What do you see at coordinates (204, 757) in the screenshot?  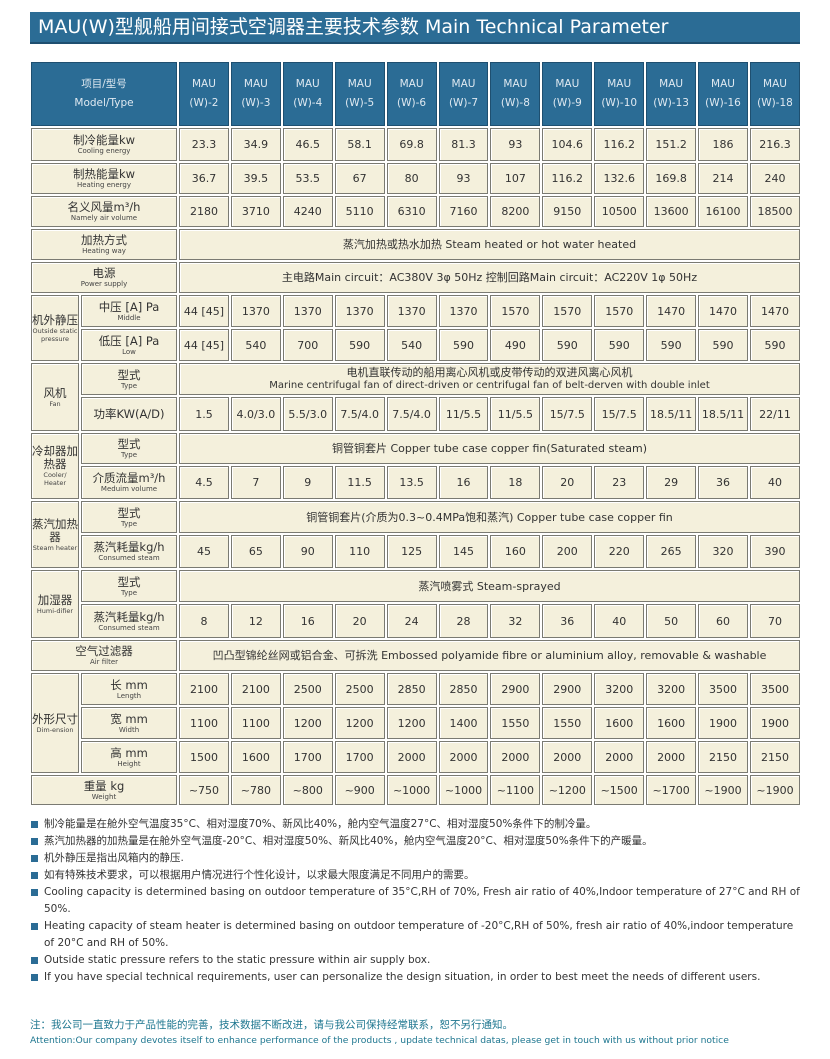 I see `value-cell: 1500` at bounding box center [204, 757].